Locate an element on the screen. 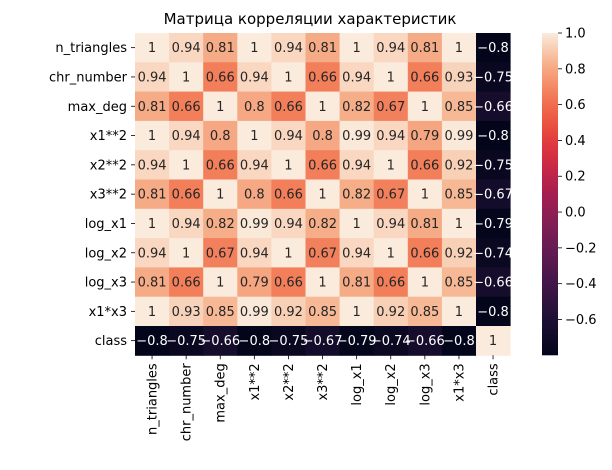 The image size is (612, 470). heatmap-cell-x3**2-x1**2 is located at coordinates (254, 194).